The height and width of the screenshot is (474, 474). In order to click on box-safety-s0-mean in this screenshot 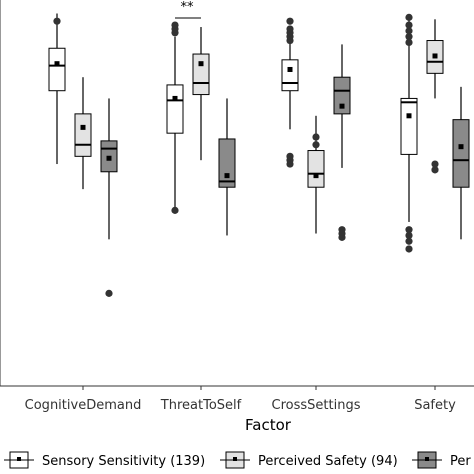, I will do `click(409, 116)`.